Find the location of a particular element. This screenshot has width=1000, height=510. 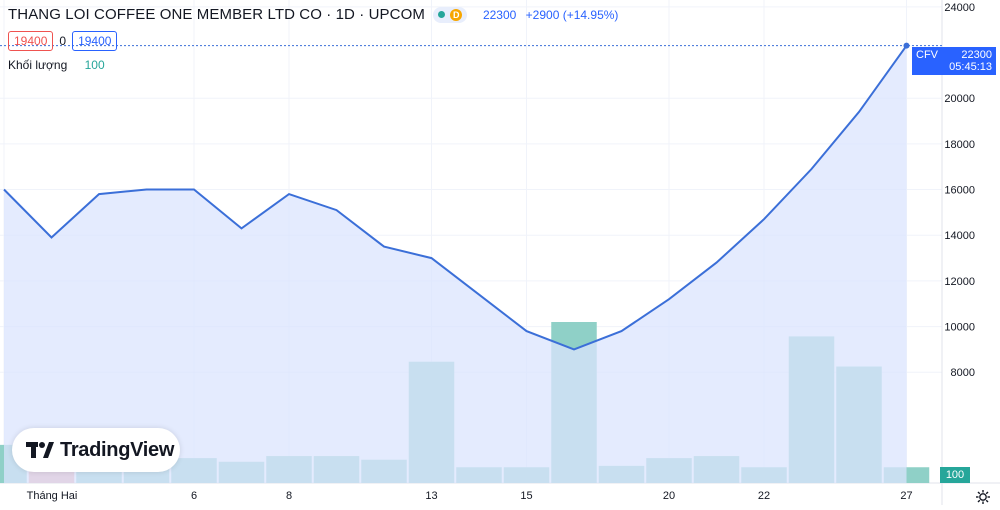

price-change: +2900 (+14.95%) is located at coordinates (572, 14).